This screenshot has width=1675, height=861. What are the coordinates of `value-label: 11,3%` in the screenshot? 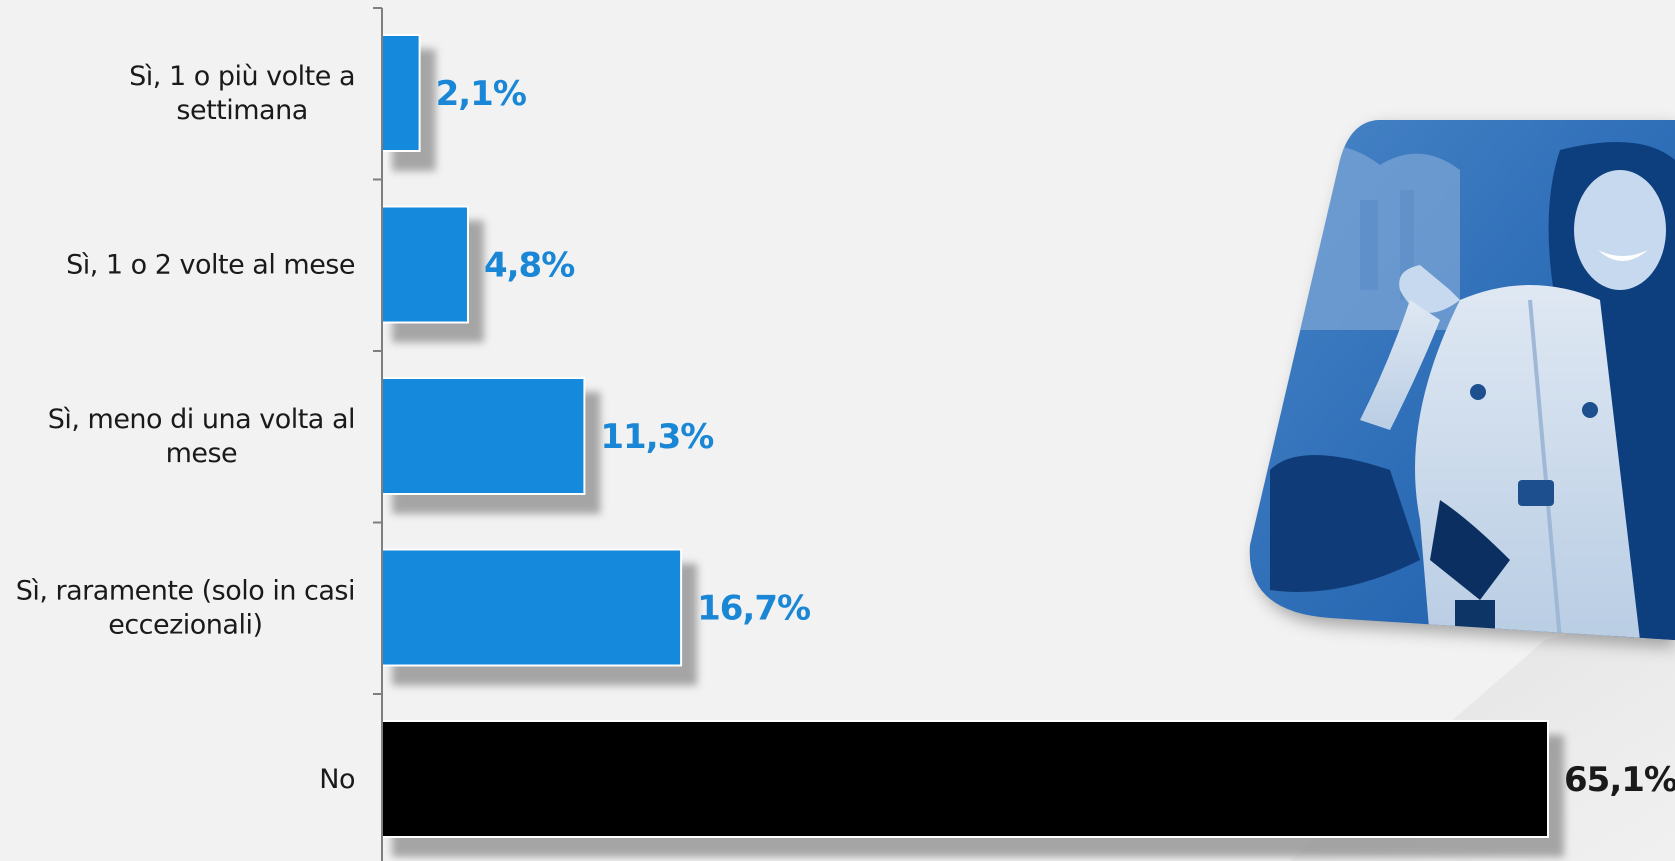 It's located at (656, 437).